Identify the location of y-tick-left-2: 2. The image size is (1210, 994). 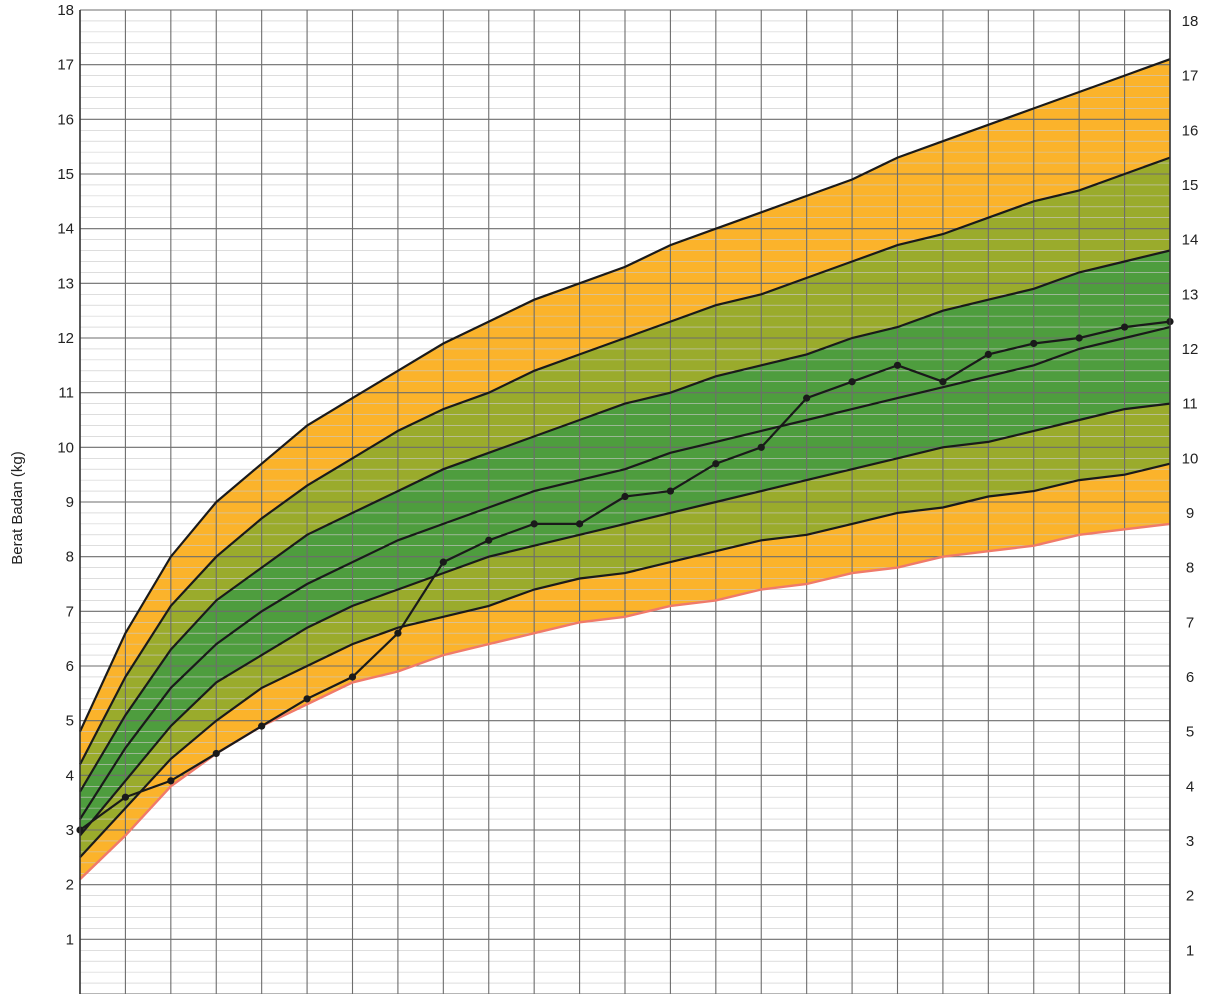
(70, 885).